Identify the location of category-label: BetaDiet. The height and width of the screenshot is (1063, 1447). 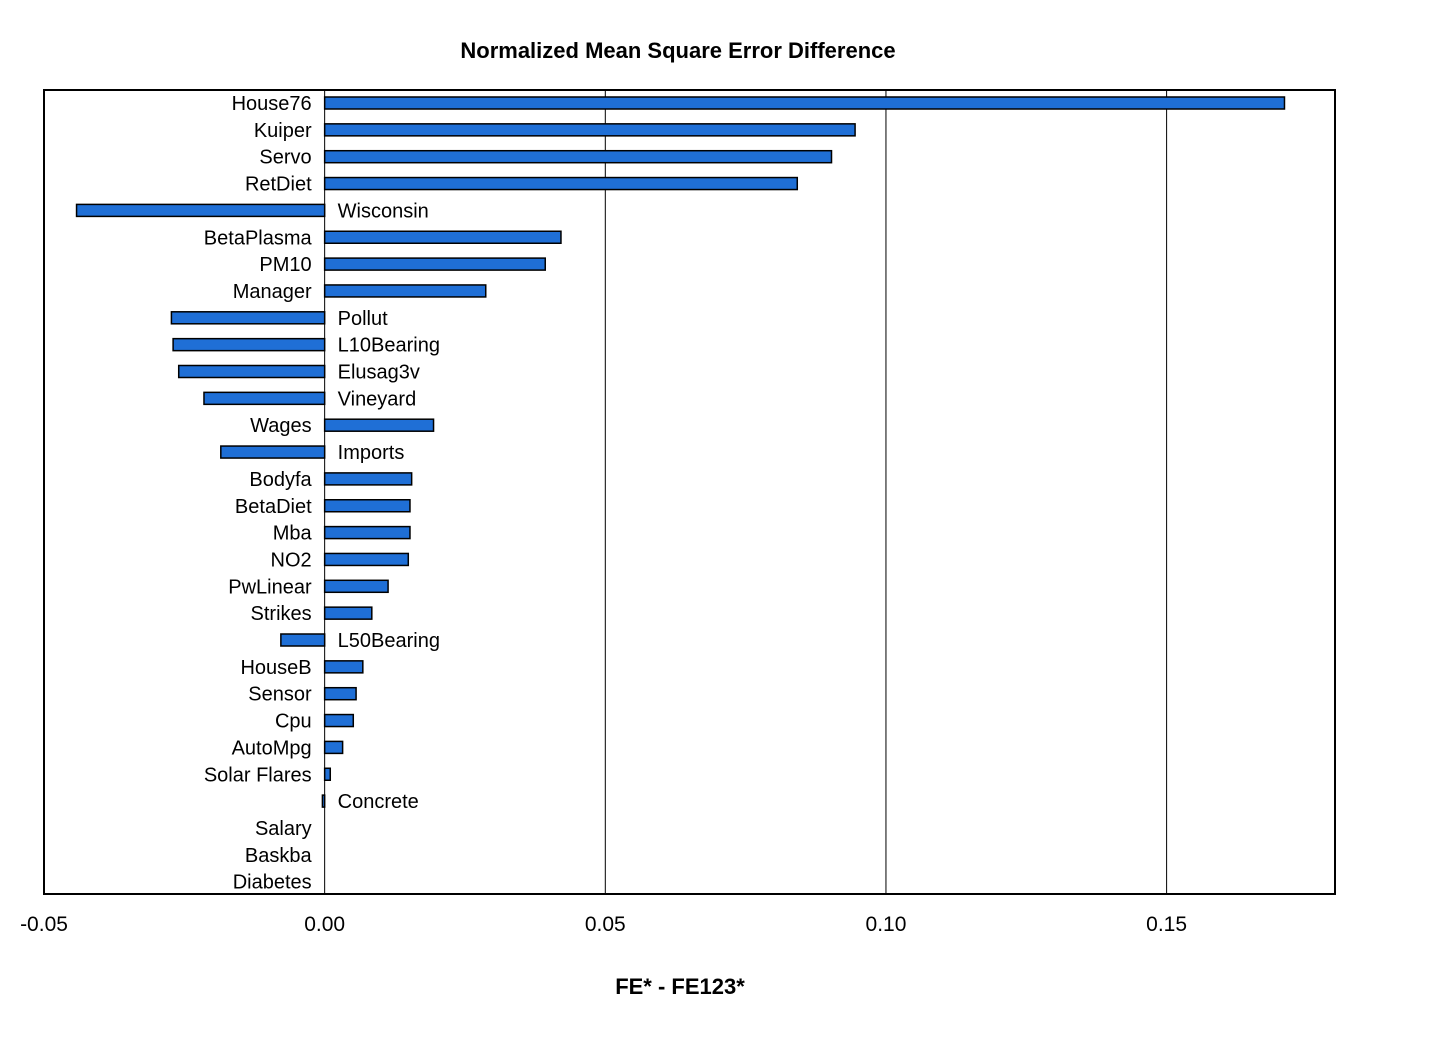
(273, 507).